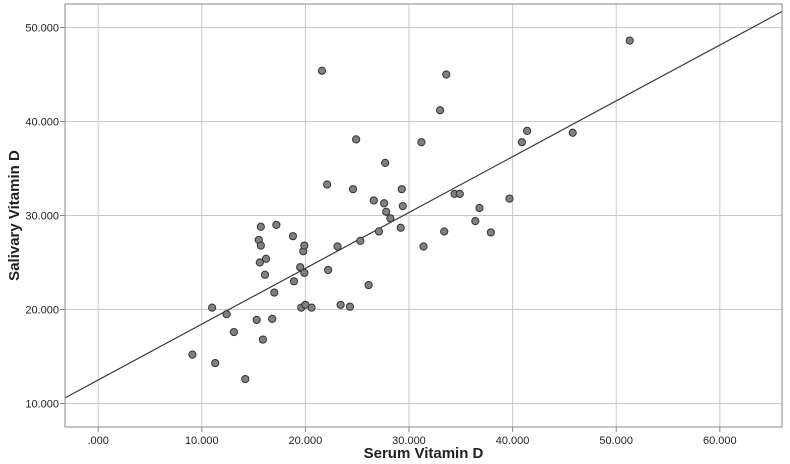  Describe the element at coordinates (42, 217) in the screenshot. I see `y-tick-label-2: 30.000` at that location.